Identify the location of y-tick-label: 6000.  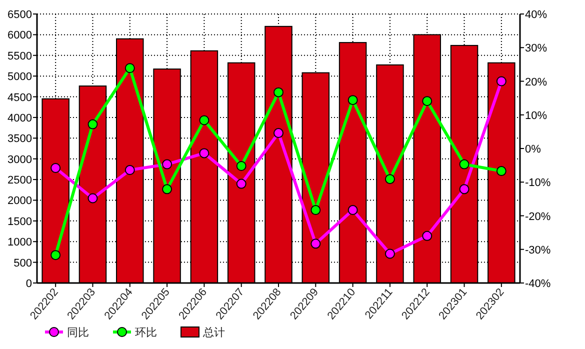
(20, 36).